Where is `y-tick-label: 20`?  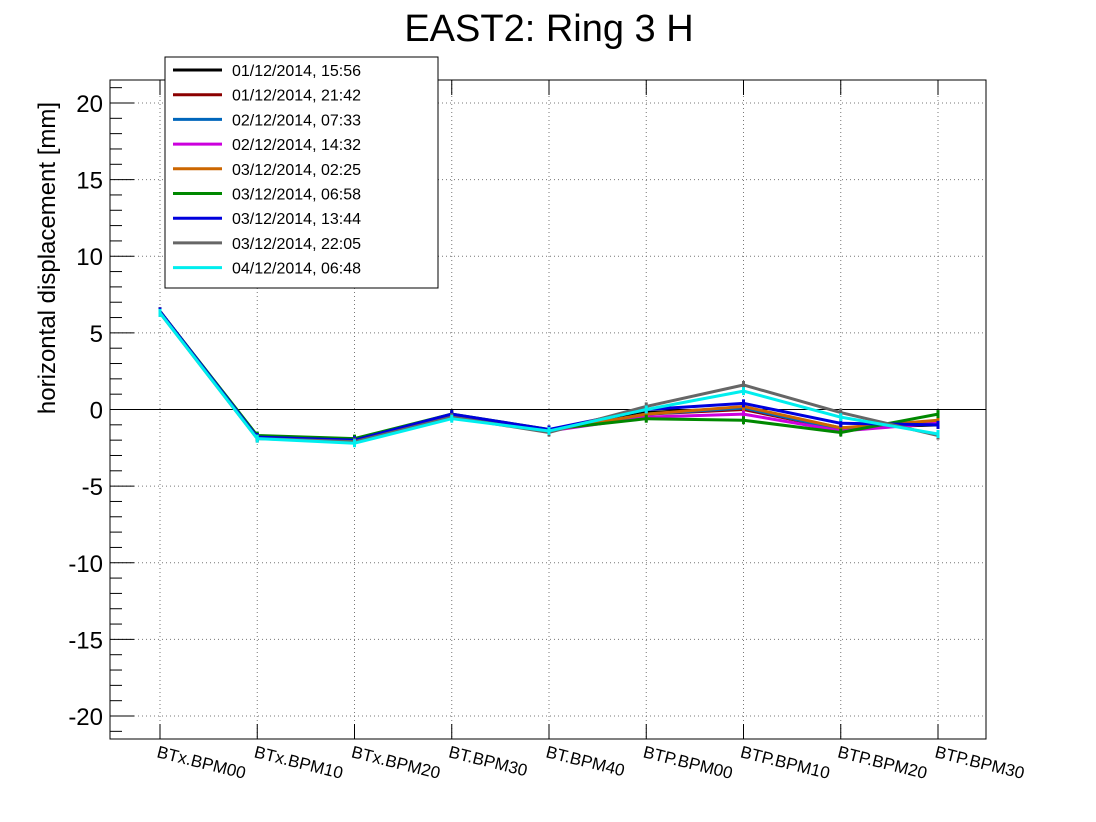 y-tick-label: 20 is located at coordinates (89, 104).